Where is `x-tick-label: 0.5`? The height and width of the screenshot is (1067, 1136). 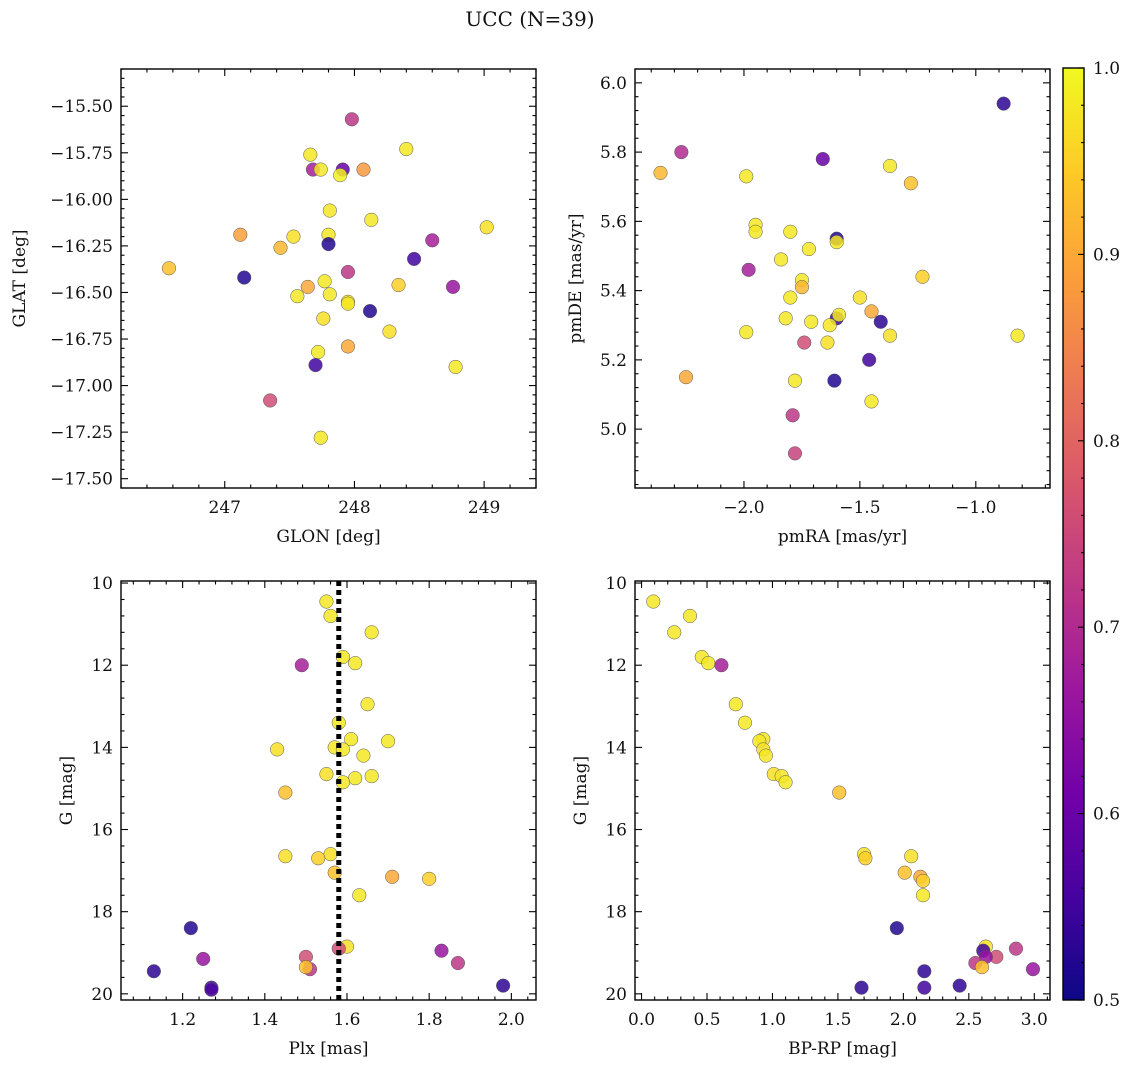
x-tick-label: 0.5 is located at coordinates (706, 1020).